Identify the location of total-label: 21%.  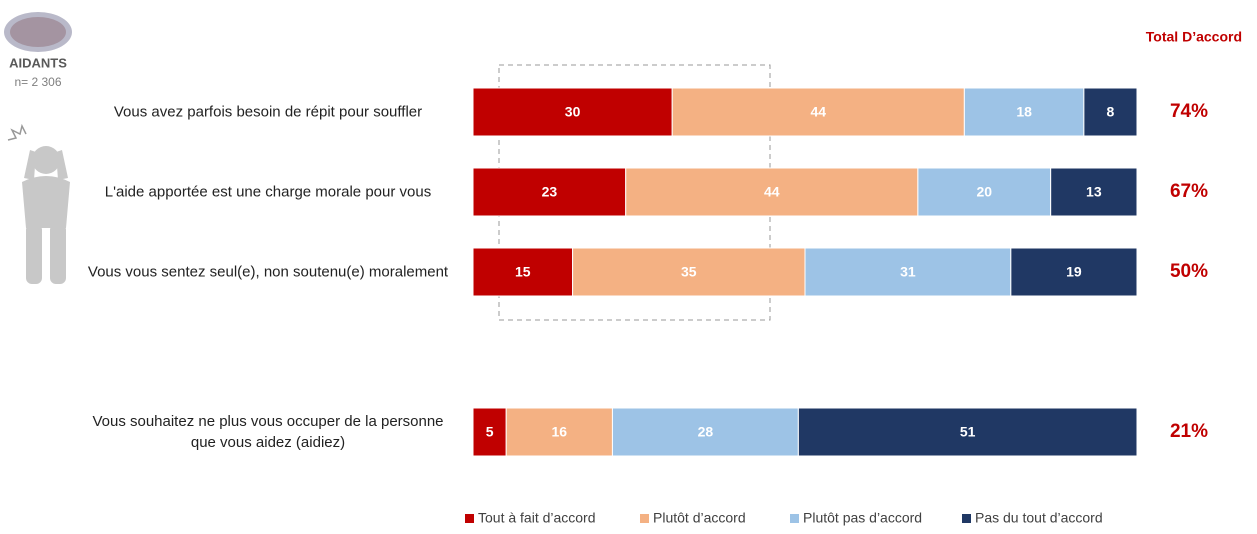
(1189, 431).